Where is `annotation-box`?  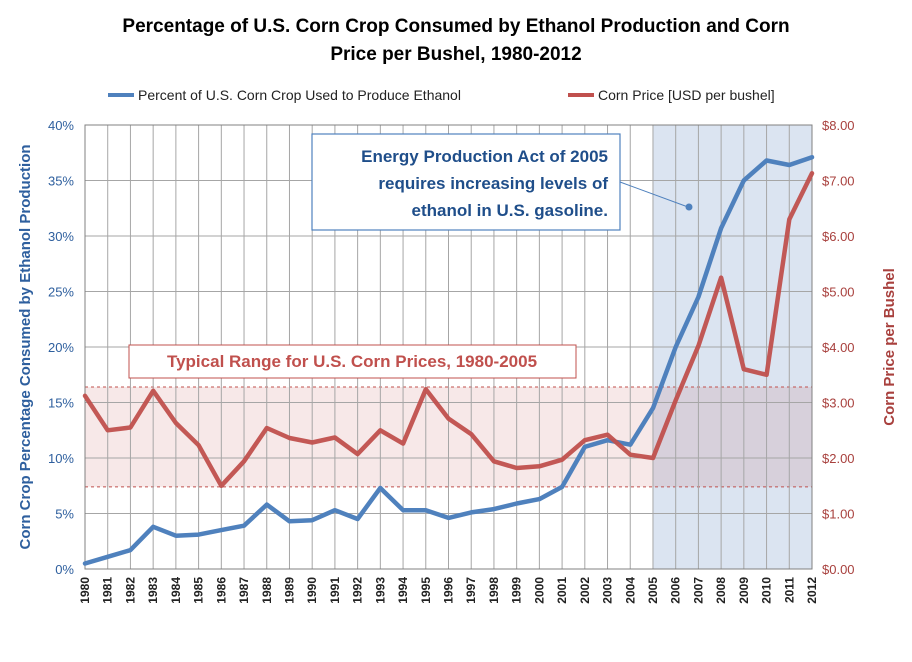 annotation-box is located at coordinates (466, 182).